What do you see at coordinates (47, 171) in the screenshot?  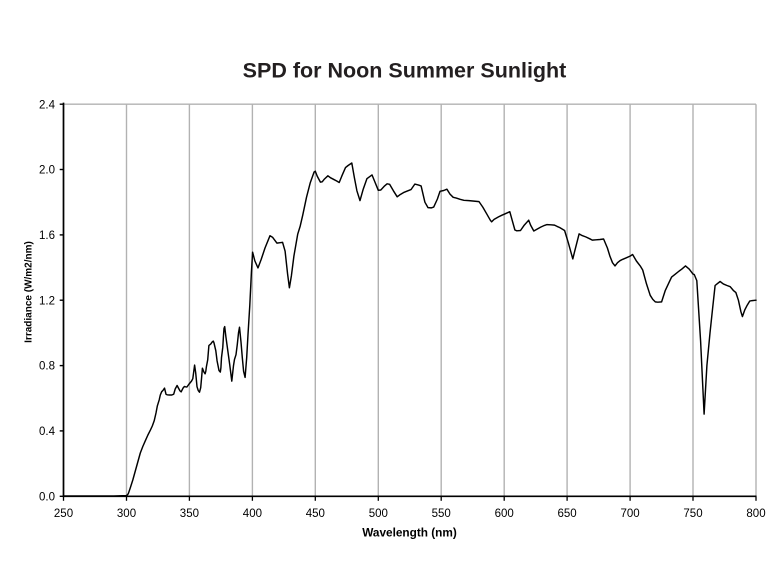 I see `svg-text: 2.0` at bounding box center [47, 171].